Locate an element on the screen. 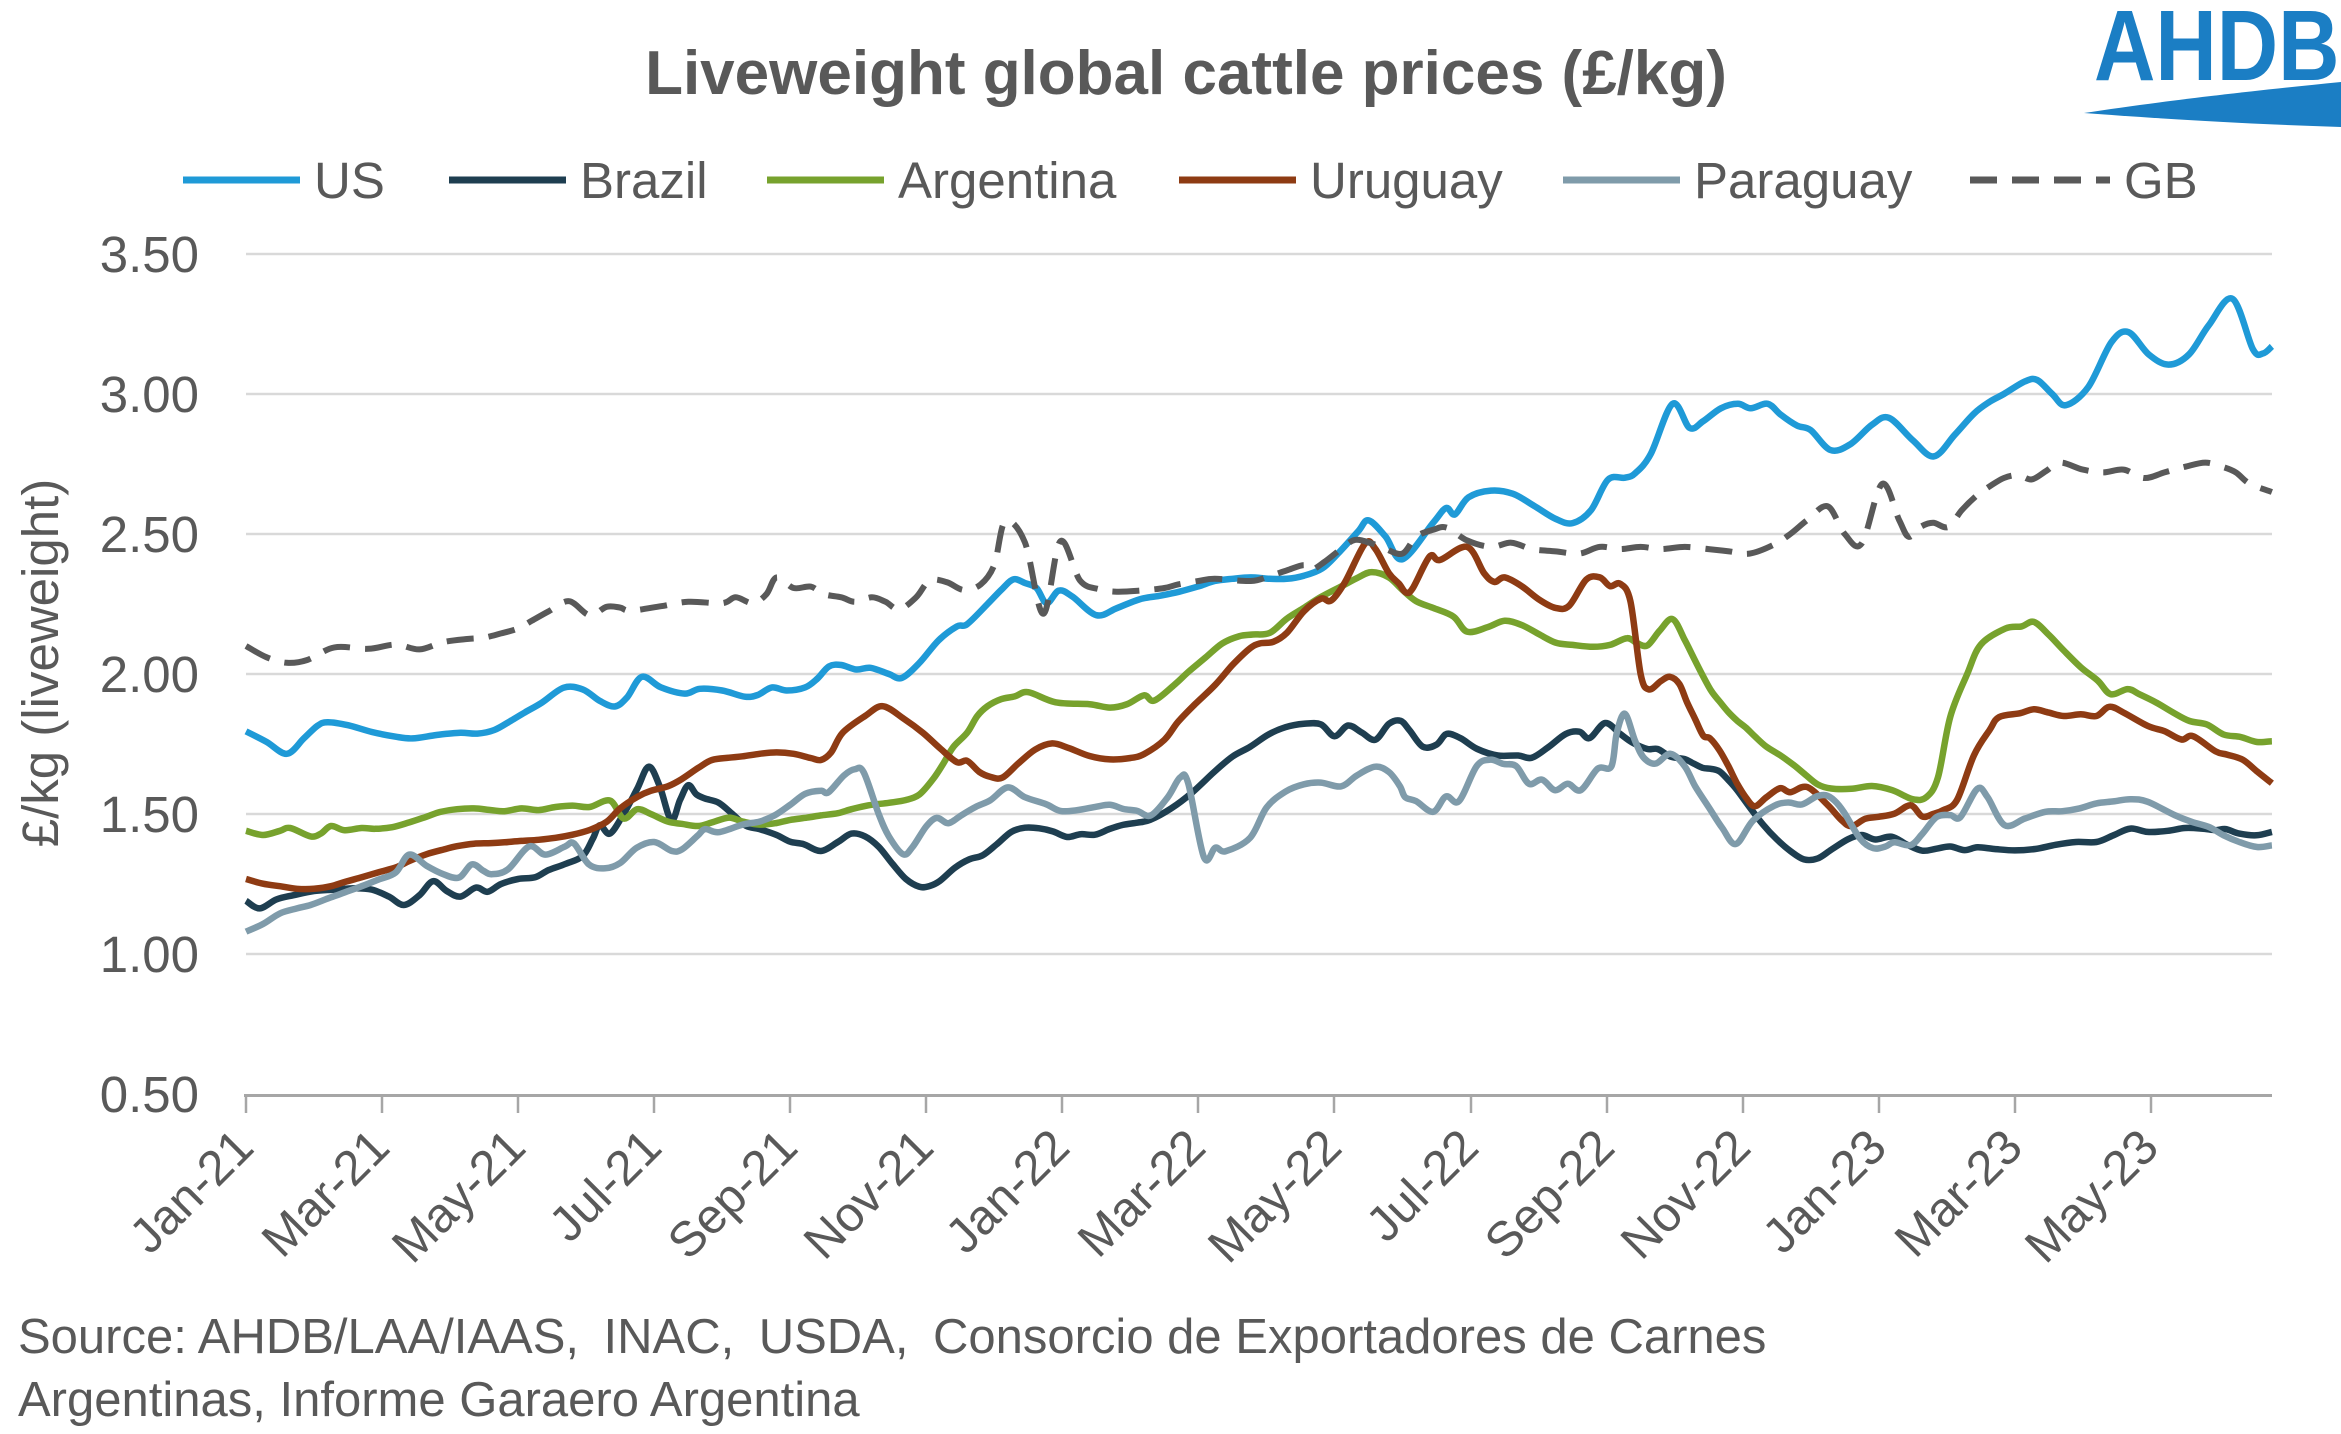 The height and width of the screenshot is (1434, 2341). svg-text: 1.50 is located at coordinates (149, 814).